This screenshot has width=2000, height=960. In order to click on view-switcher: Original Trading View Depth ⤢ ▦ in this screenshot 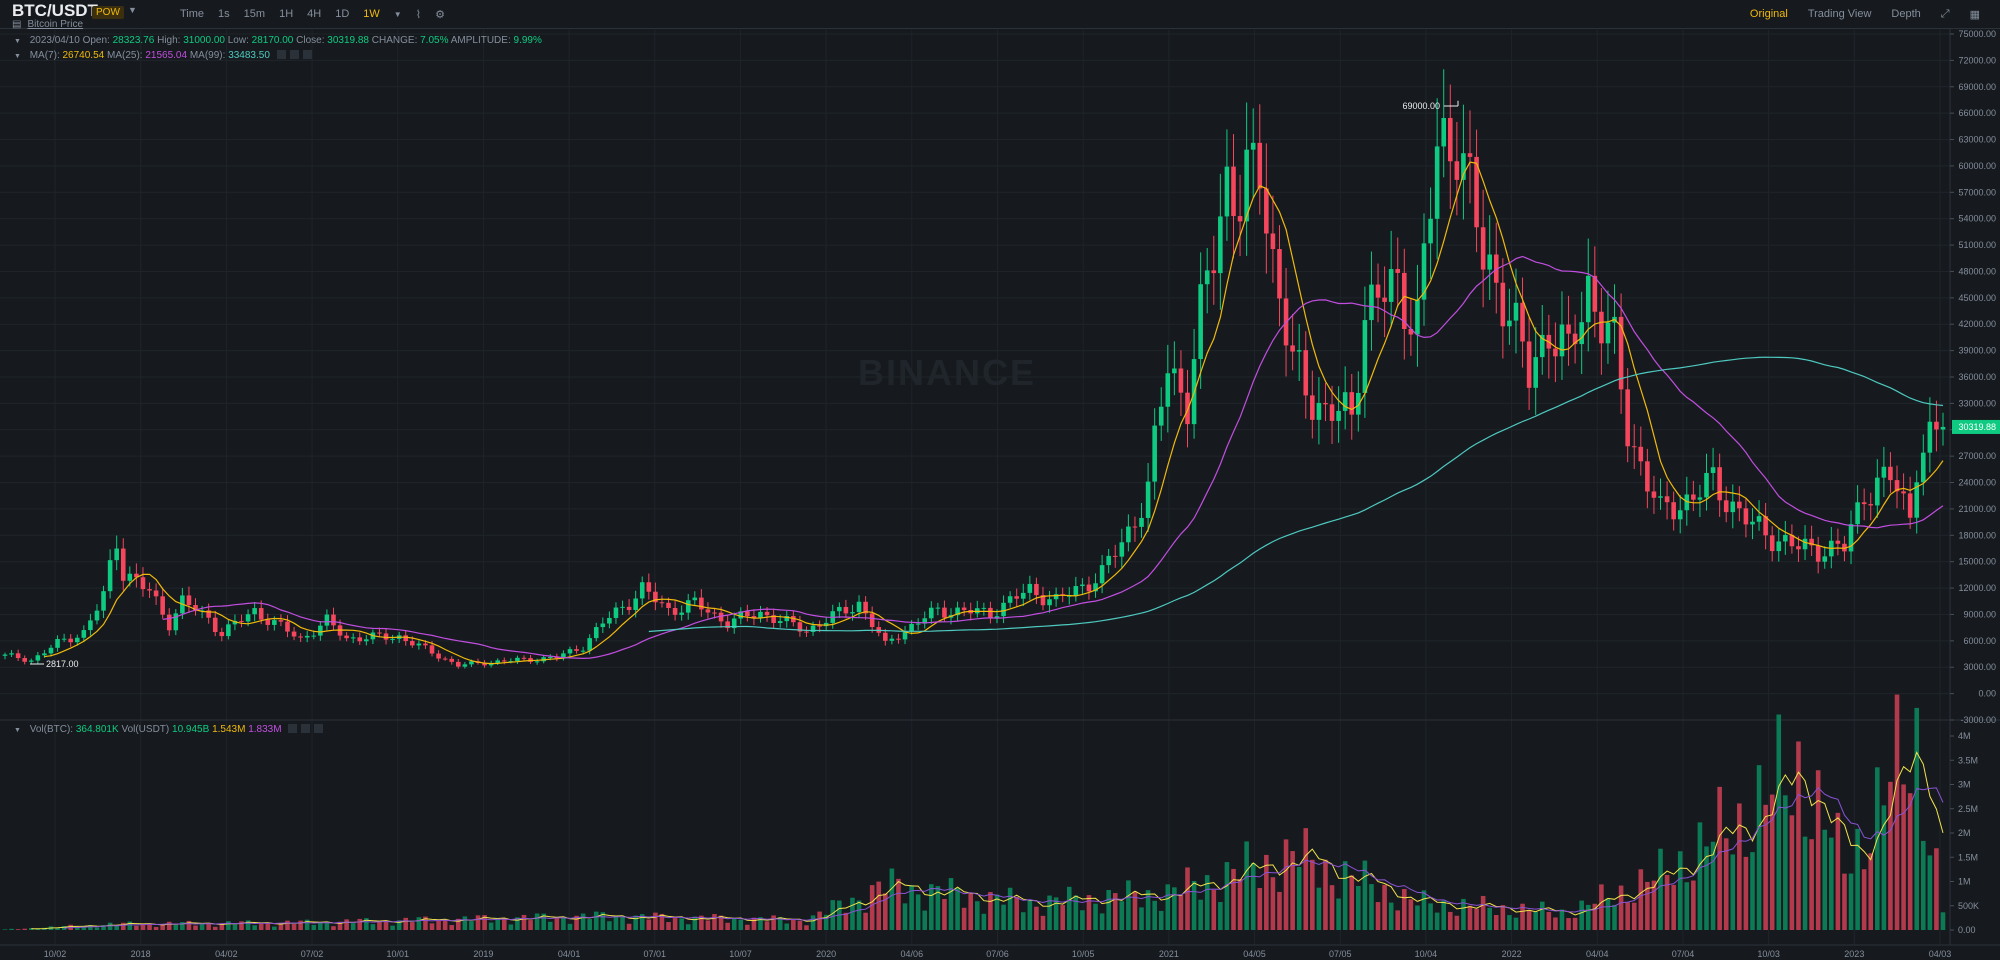, I will do `click(1855, 14)`.